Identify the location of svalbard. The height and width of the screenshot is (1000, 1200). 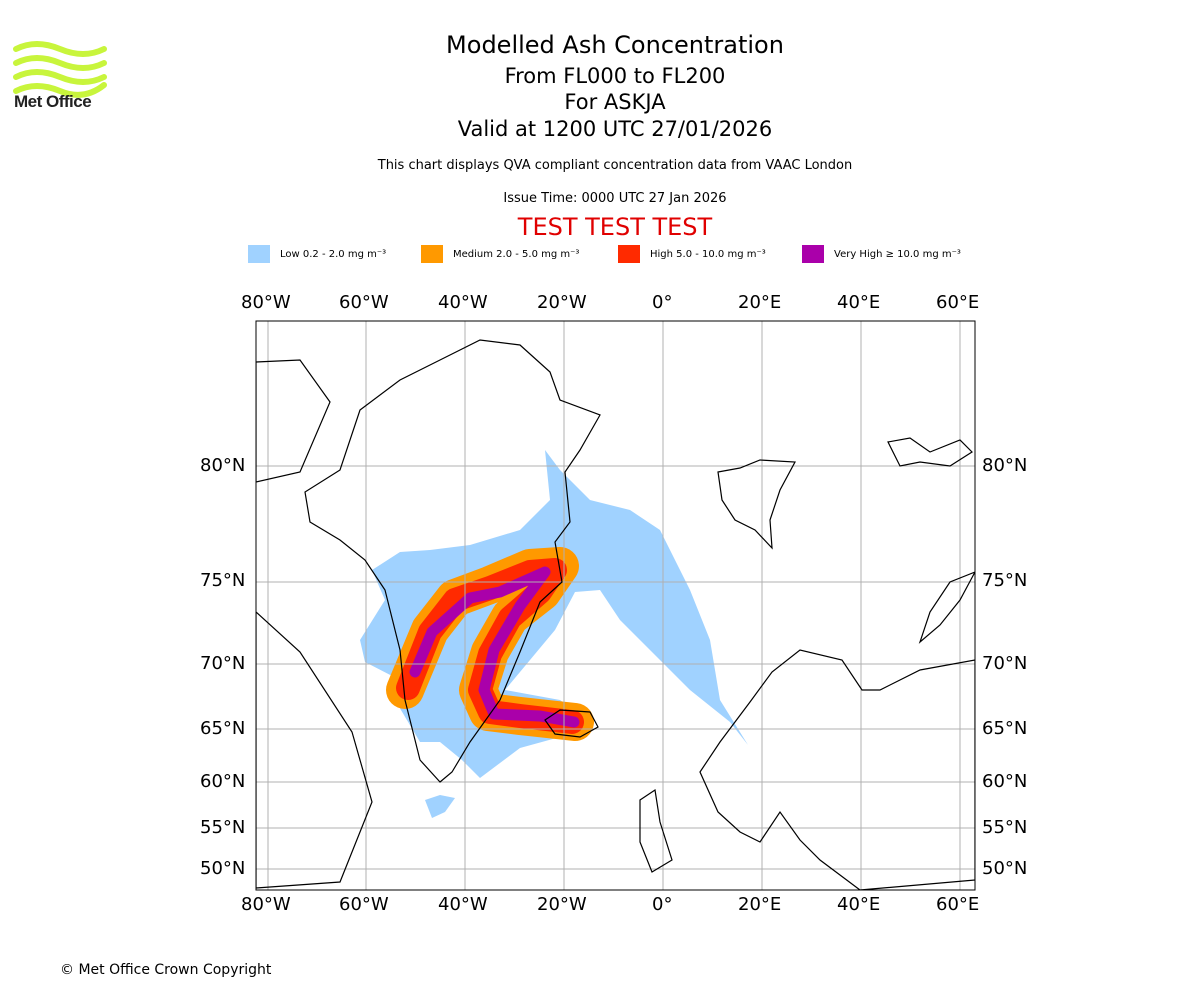
(756, 504).